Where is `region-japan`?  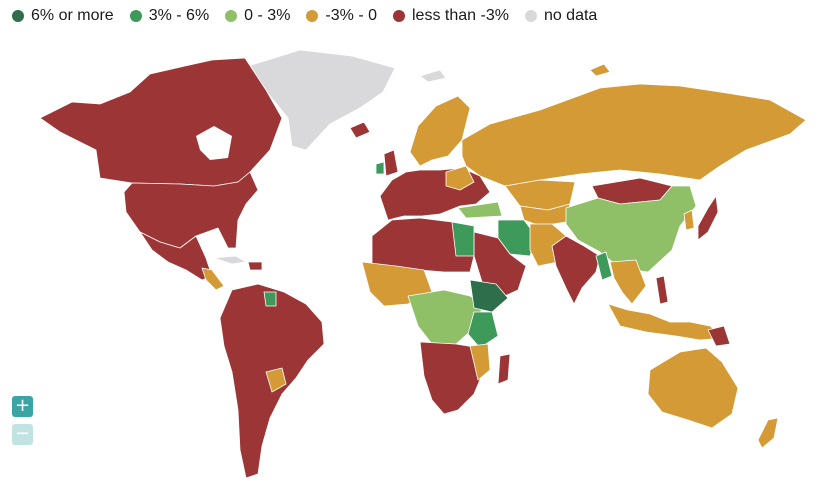
region-japan is located at coordinates (708, 218).